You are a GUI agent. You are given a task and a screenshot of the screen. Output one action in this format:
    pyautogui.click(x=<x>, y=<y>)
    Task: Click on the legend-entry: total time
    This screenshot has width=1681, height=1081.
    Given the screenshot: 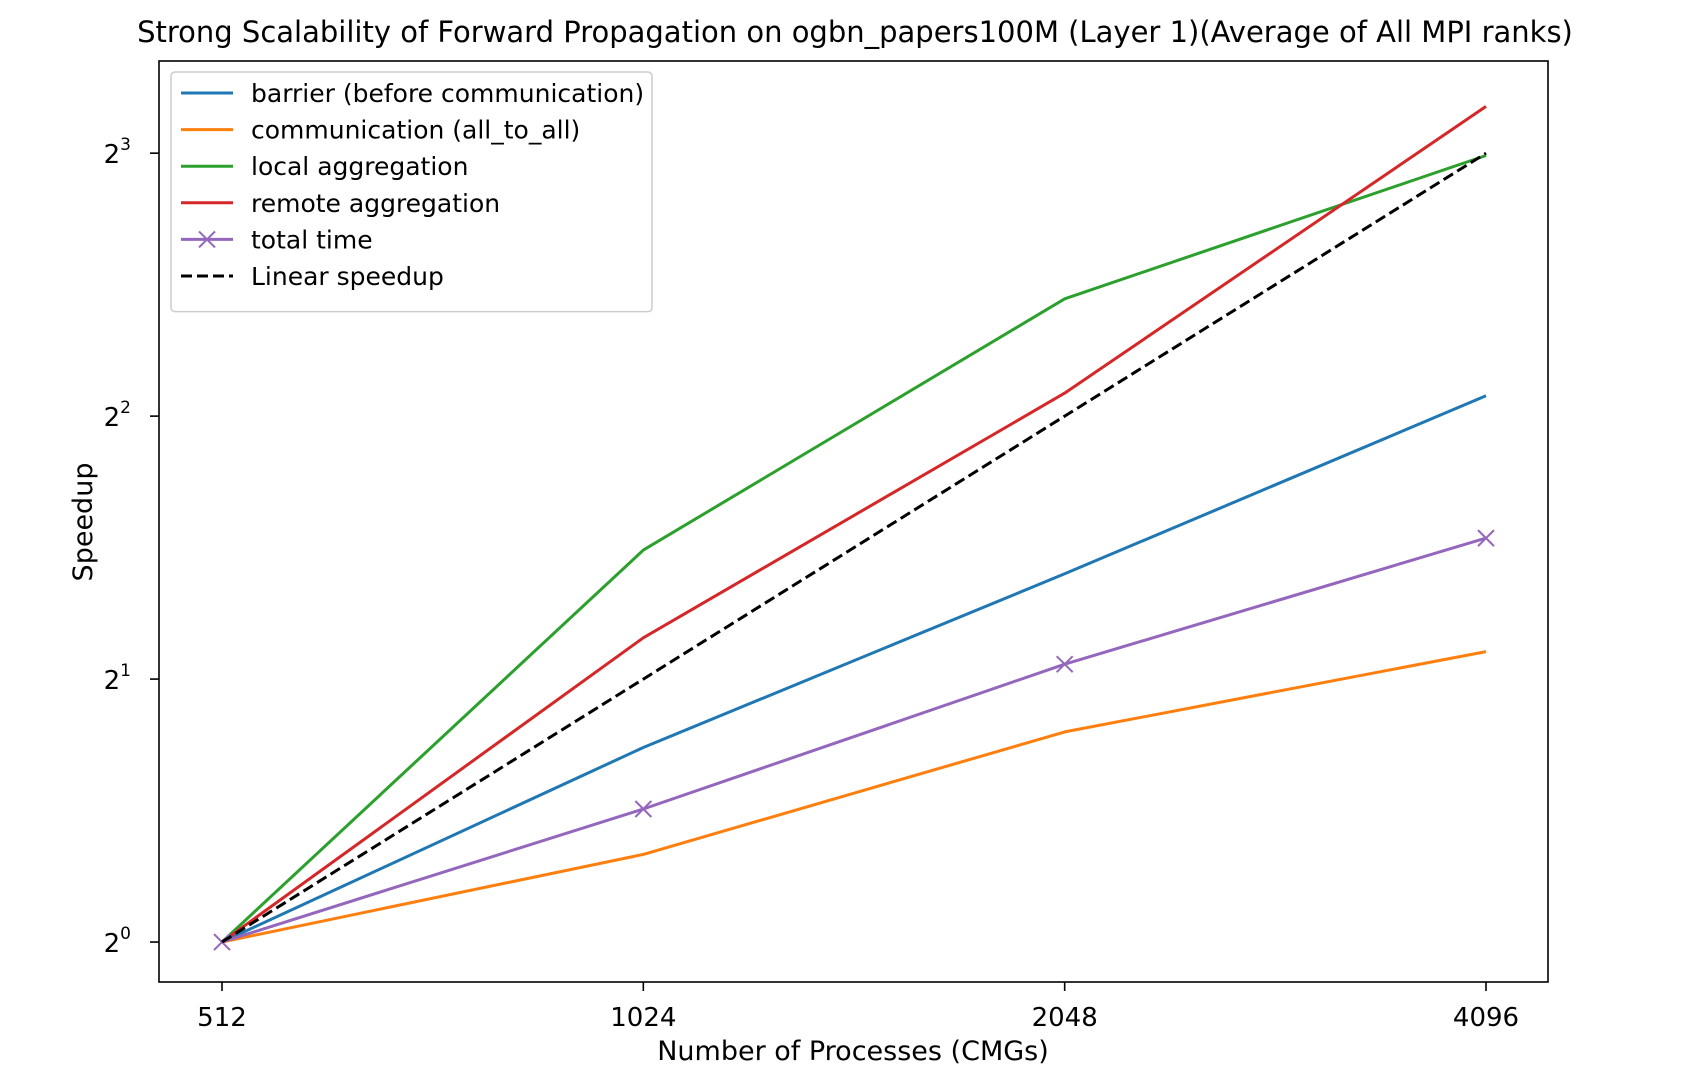 What is the action you would take?
    pyautogui.click(x=277, y=239)
    